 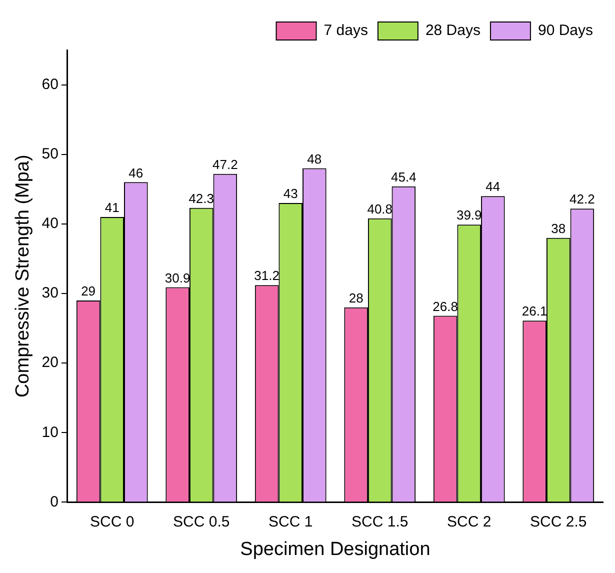 What do you see at coordinates (314, 158) in the screenshot?
I see `data-label: 48` at bounding box center [314, 158].